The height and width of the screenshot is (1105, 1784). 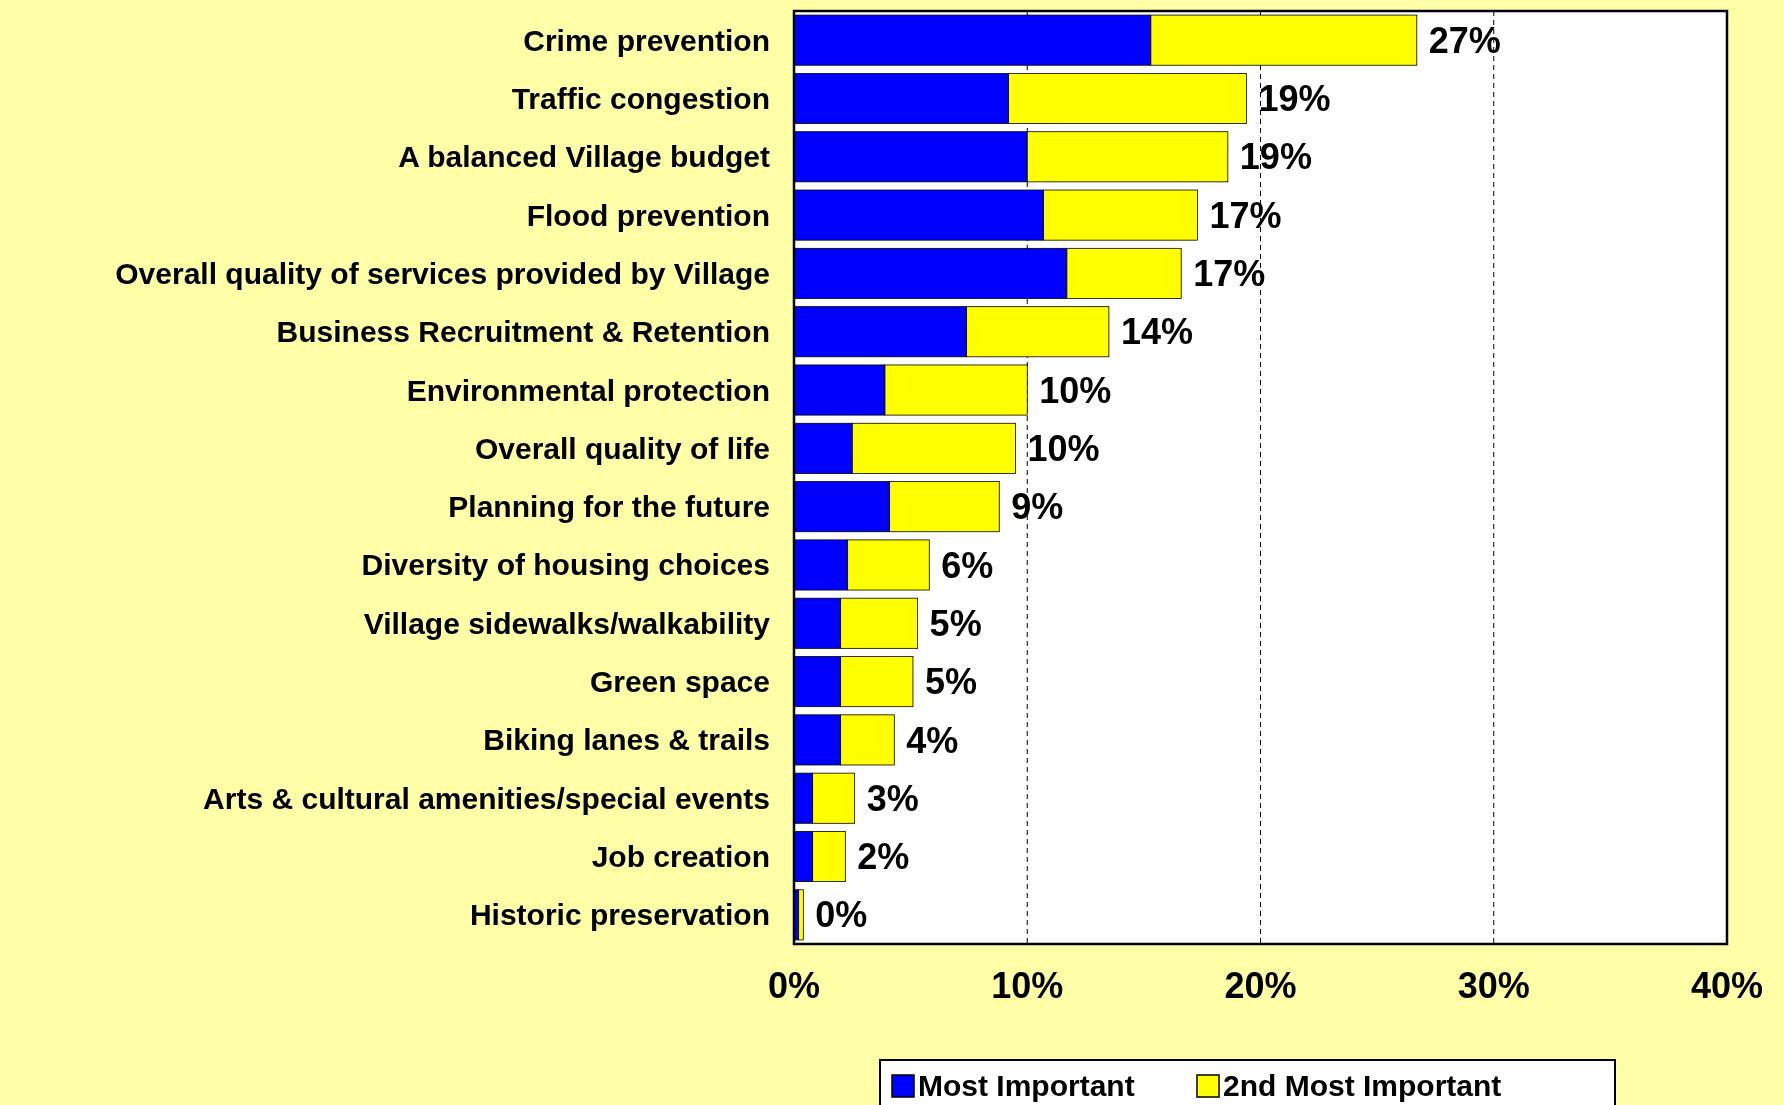 What do you see at coordinates (486, 798) in the screenshot?
I see `y-tick-label: Arts & cultural amenities/special events` at bounding box center [486, 798].